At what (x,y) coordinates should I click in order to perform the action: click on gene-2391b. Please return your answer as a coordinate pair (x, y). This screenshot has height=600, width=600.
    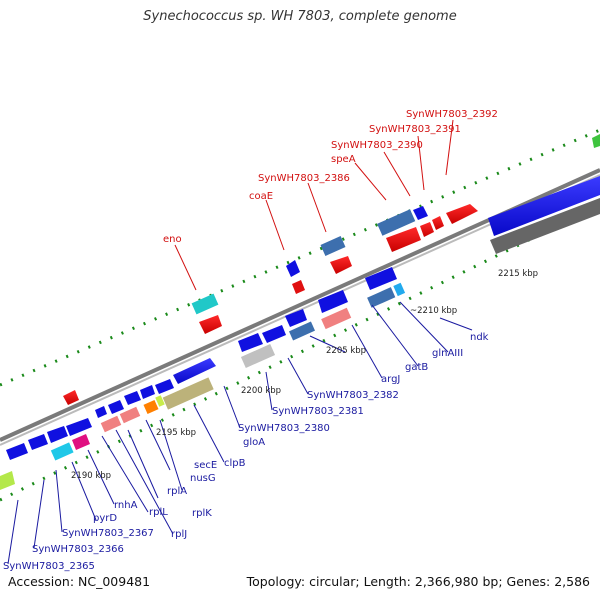
    Looking at the image, I should click on (438, 223).